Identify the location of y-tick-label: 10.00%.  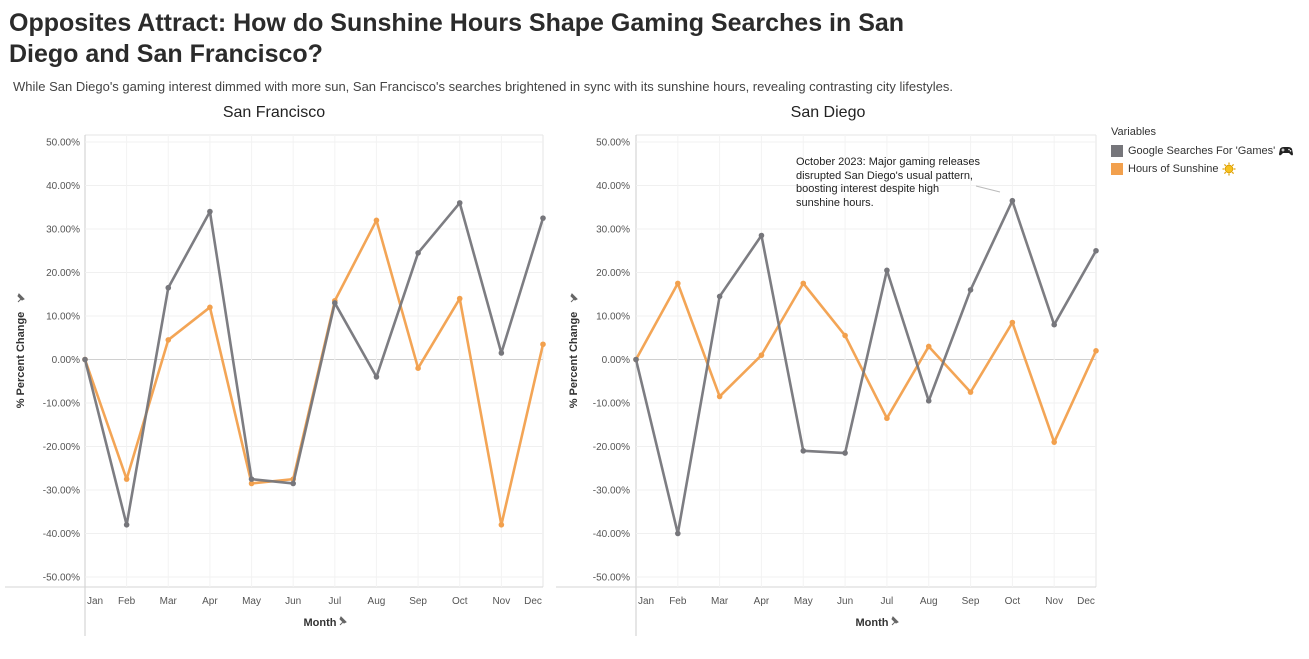
(63, 317).